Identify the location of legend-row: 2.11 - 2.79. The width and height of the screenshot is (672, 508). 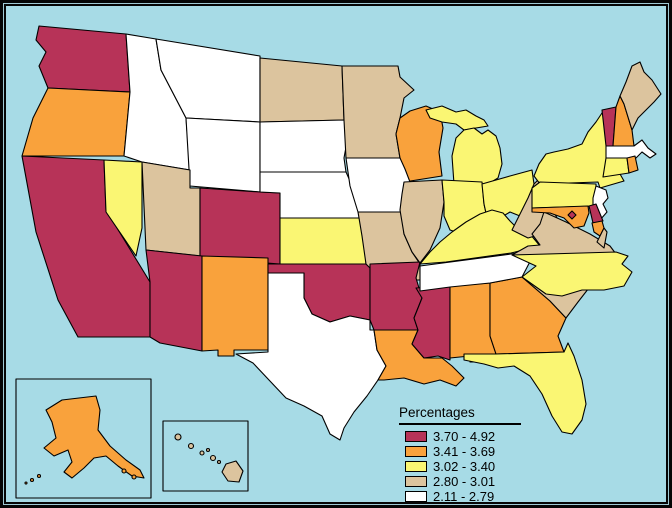
(482, 496).